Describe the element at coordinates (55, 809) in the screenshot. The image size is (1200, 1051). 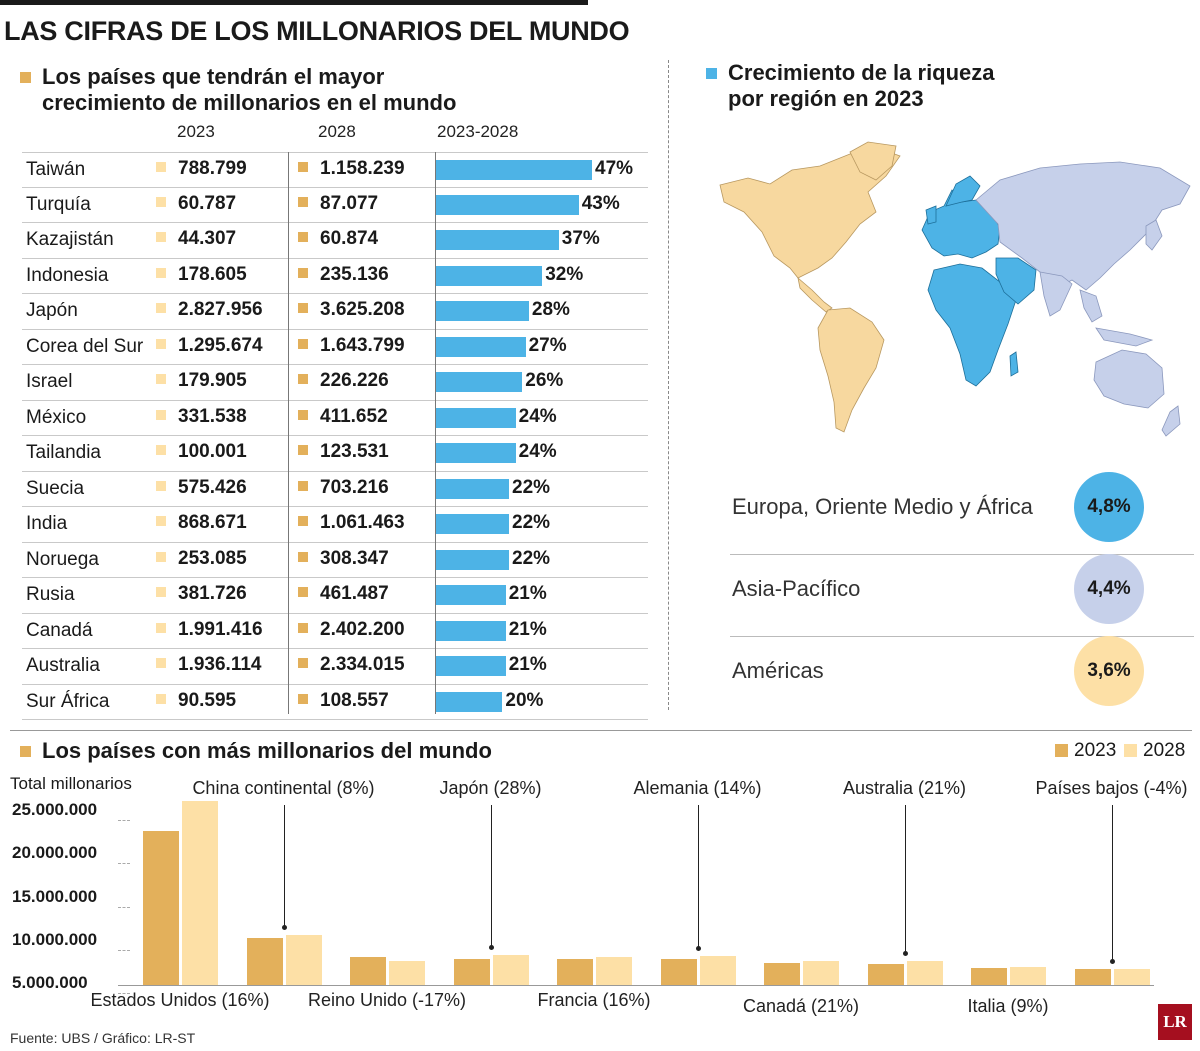
I see `y-tick-label: 25.000.000` at that location.